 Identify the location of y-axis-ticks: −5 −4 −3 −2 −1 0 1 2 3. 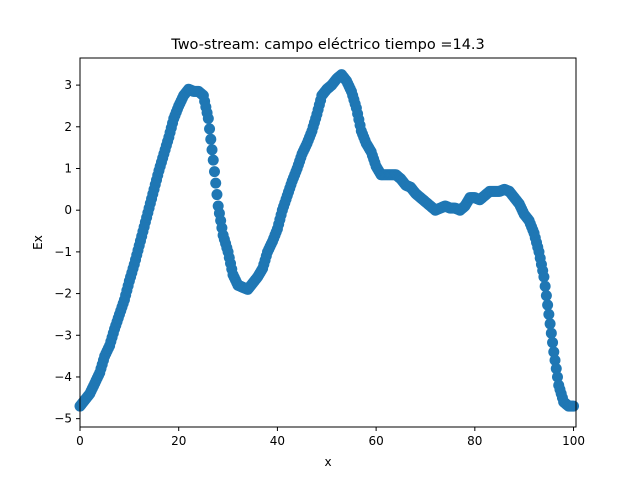
(67, 252).